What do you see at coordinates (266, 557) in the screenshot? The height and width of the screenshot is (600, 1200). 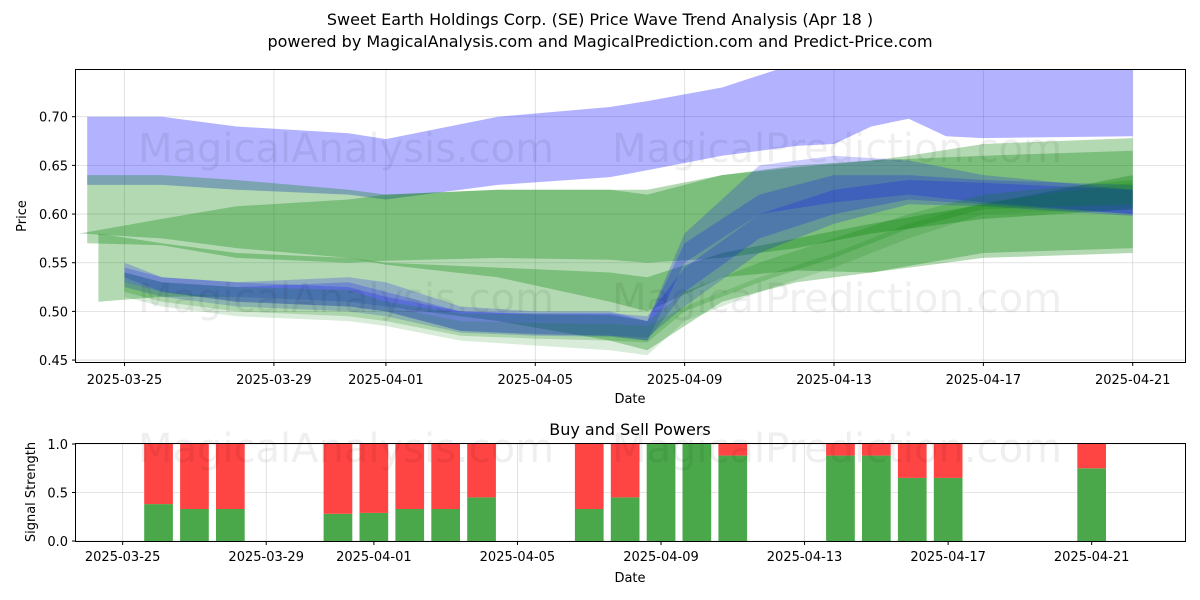 I see `signal-x-tick-label: 2025-03-29` at bounding box center [266, 557].